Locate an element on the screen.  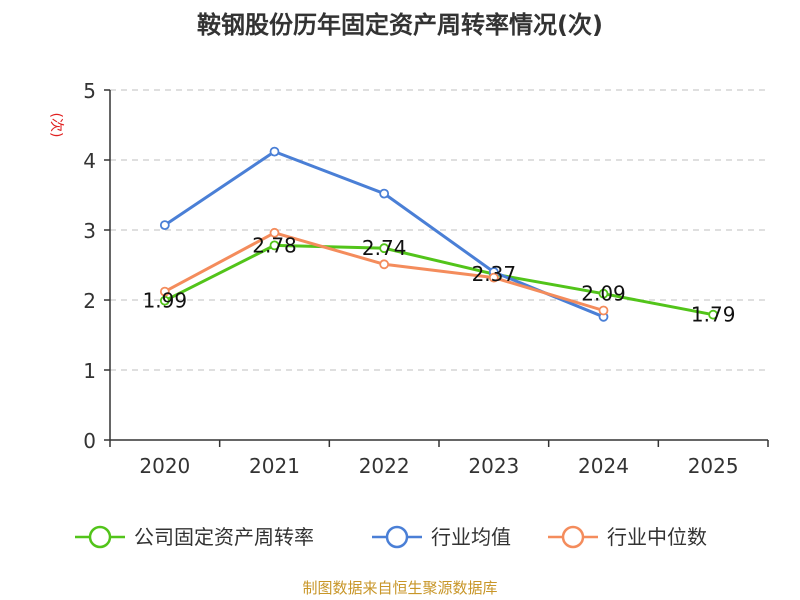
point-series-2-2023 is located at coordinates (493, 277).